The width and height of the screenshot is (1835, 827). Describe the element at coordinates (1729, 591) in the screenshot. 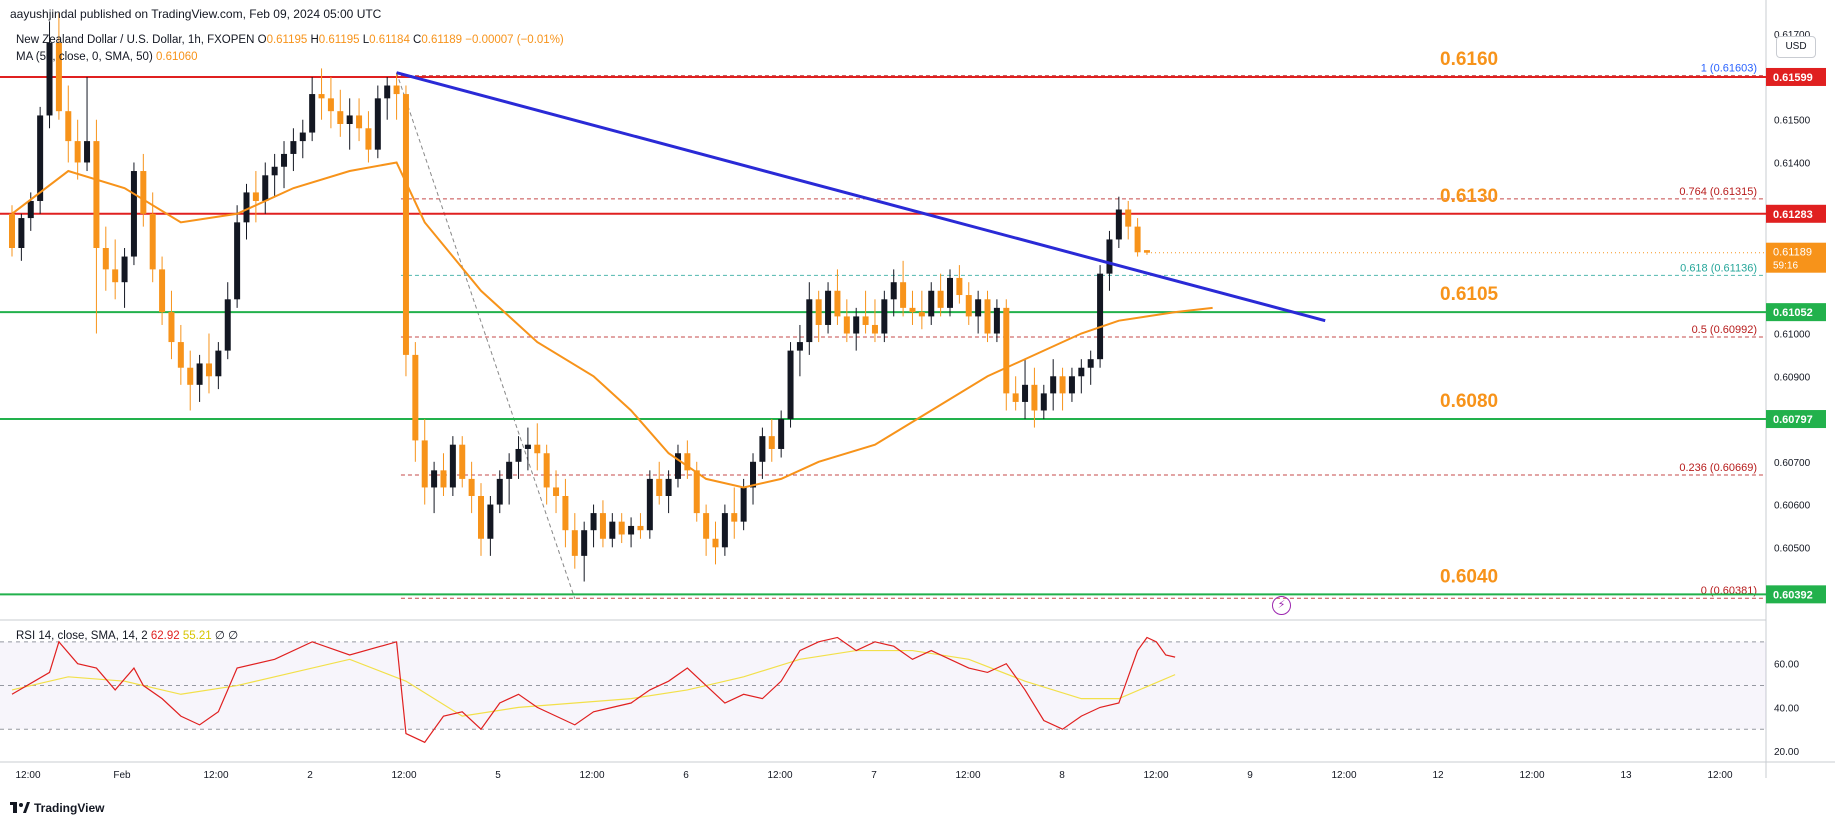

I see `fib-level-label-5: 0 (0.60381)` at that location.